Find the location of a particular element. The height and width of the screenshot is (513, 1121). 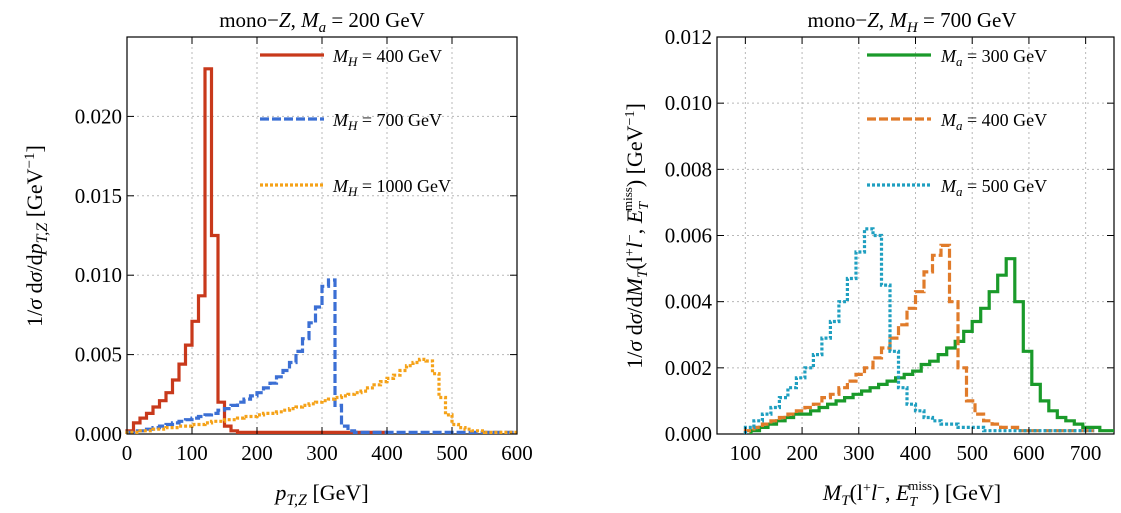

right-chart-title: mono−Z, MH = 700 GeV is located at coordinates (912, 22).